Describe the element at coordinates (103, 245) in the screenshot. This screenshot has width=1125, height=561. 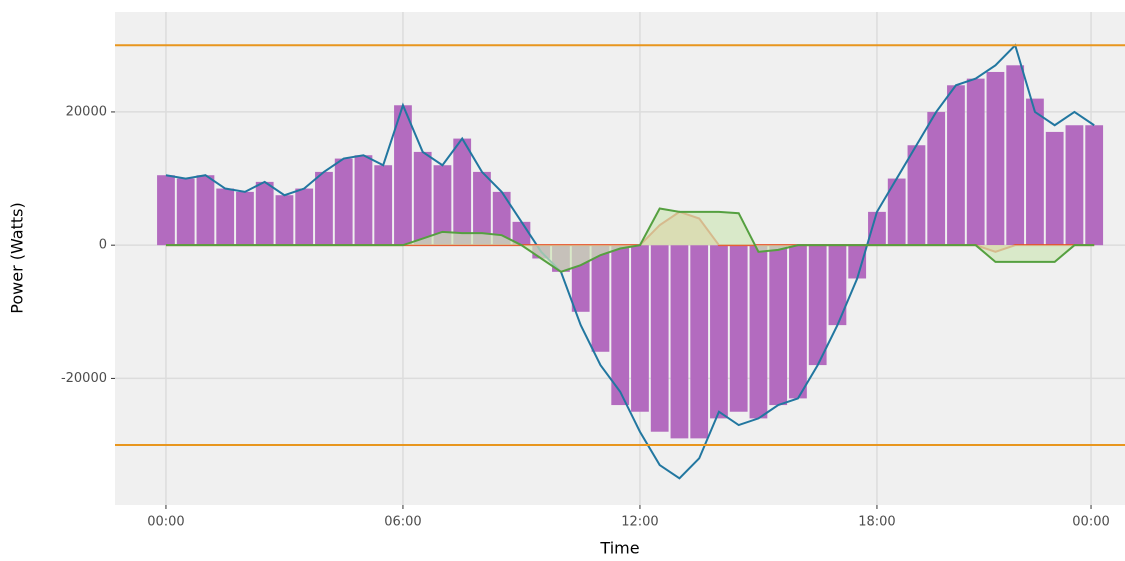
I see `y-tick-label: 0` at that location.